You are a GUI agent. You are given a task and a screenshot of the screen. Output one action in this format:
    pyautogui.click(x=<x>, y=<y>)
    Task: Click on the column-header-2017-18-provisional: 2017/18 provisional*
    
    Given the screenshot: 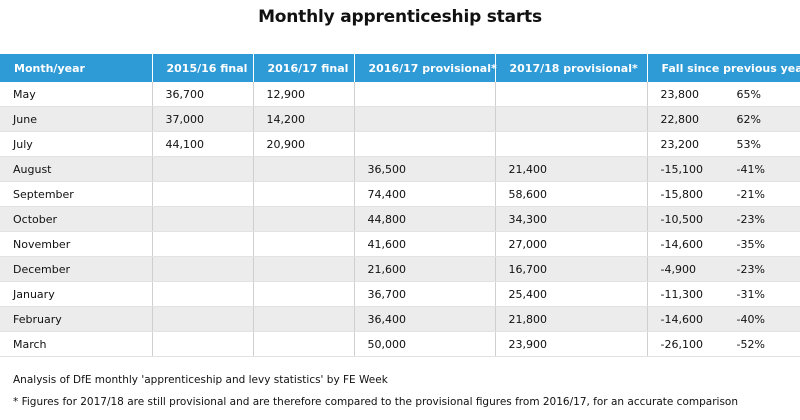 What is the action you would take?
    pyautogui.click(x=570, y=68)
    